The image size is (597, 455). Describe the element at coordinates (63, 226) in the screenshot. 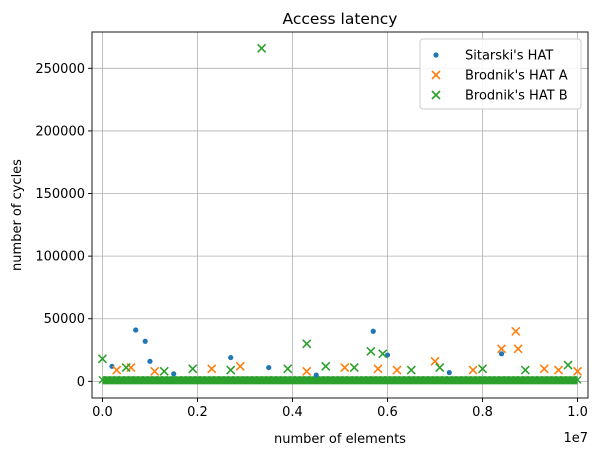

I see `y-axis-ticks: 0 50000 100000 150000 200000 250000` at that location.